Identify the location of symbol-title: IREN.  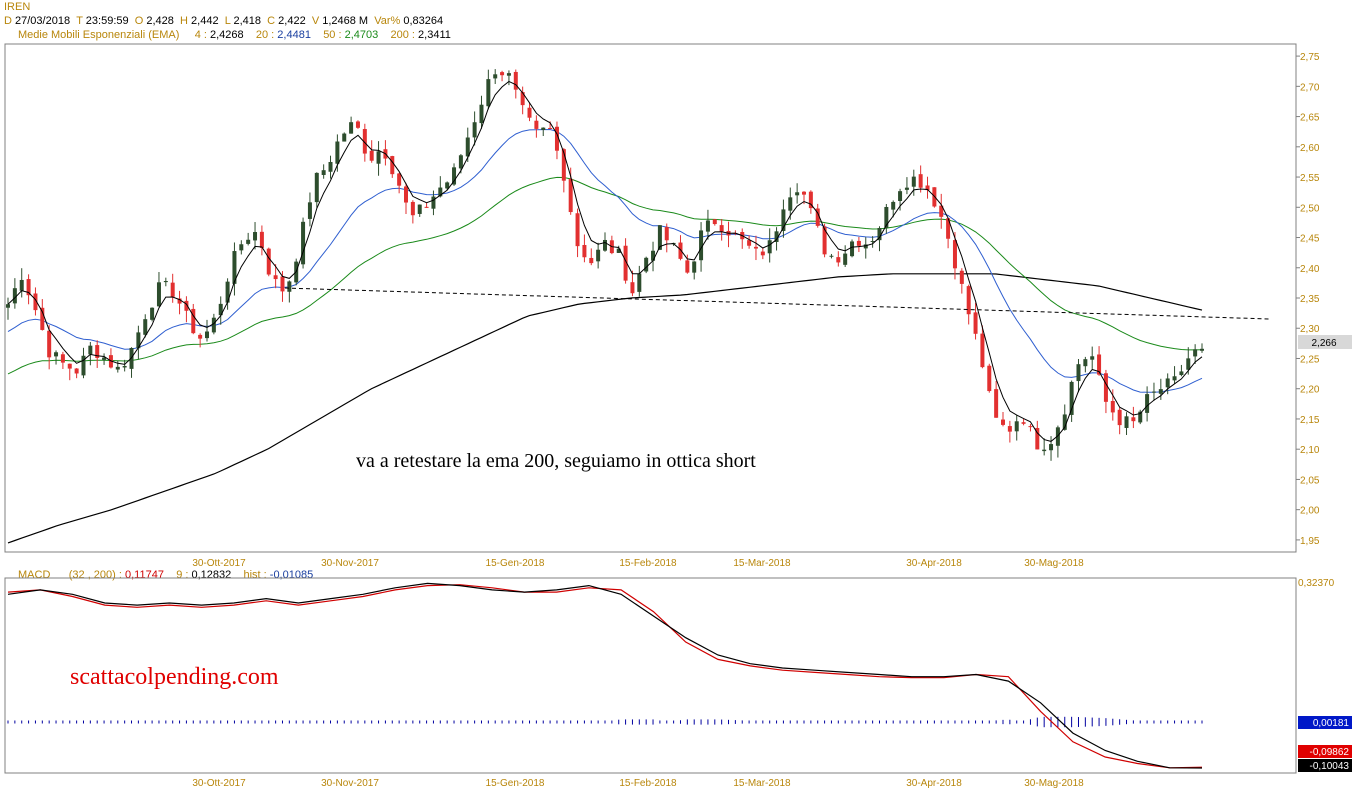
(17, 7).